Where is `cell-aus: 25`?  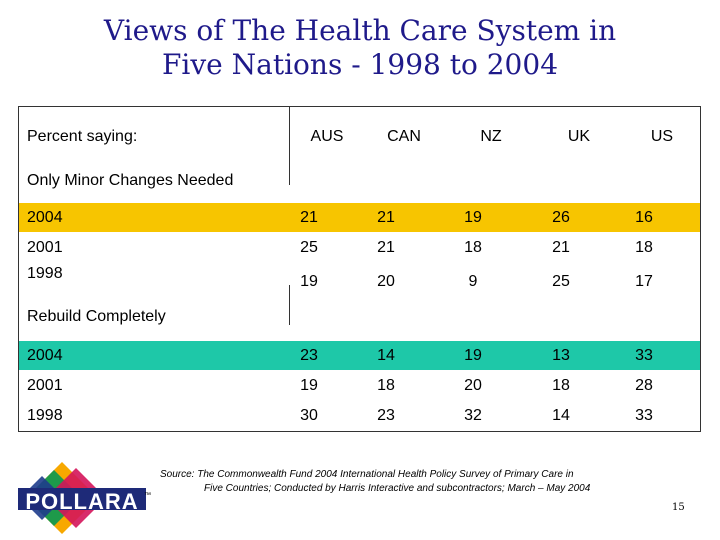
cell-aus: 25 is located at coordinates (309, 247).